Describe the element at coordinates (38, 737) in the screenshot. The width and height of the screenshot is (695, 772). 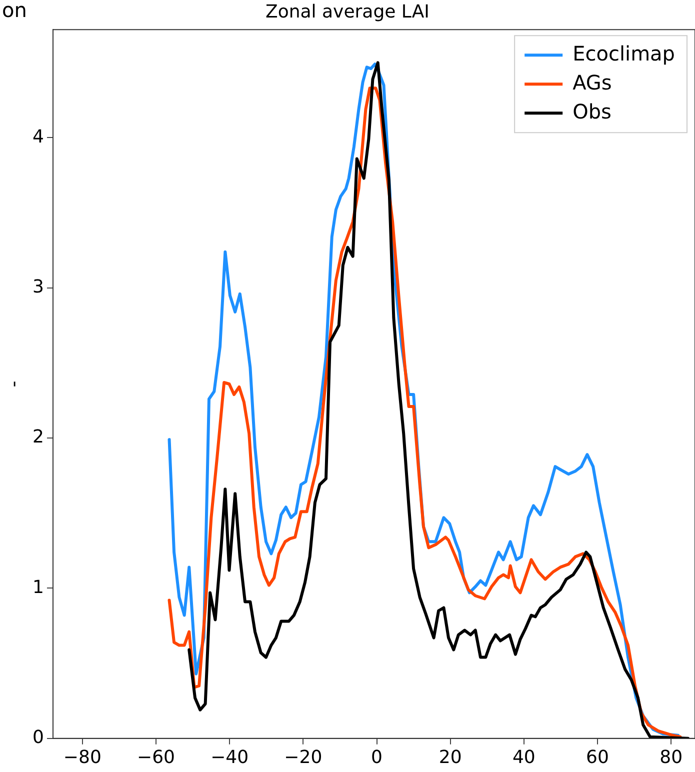
I see `y-tick-label: 0` at that location.